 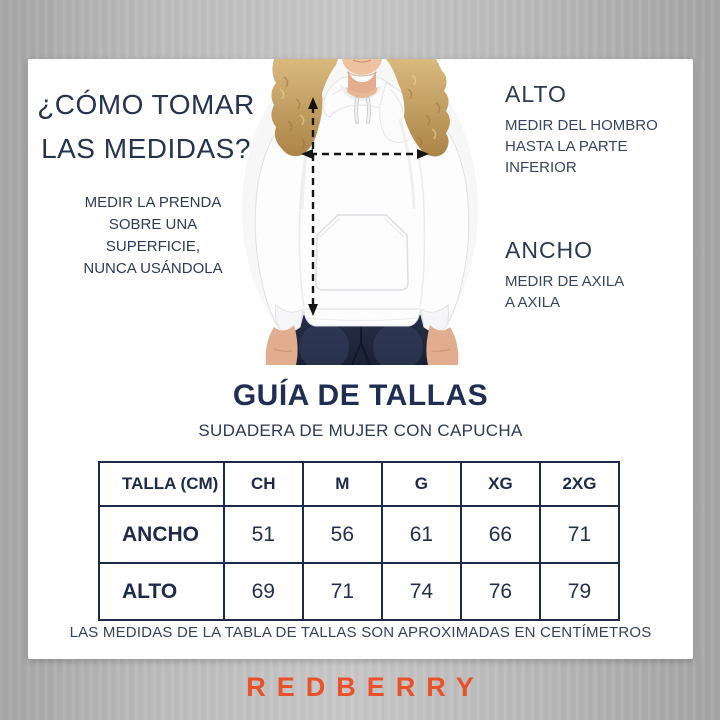 I want to click on jeans, so click(x=361, y=340).